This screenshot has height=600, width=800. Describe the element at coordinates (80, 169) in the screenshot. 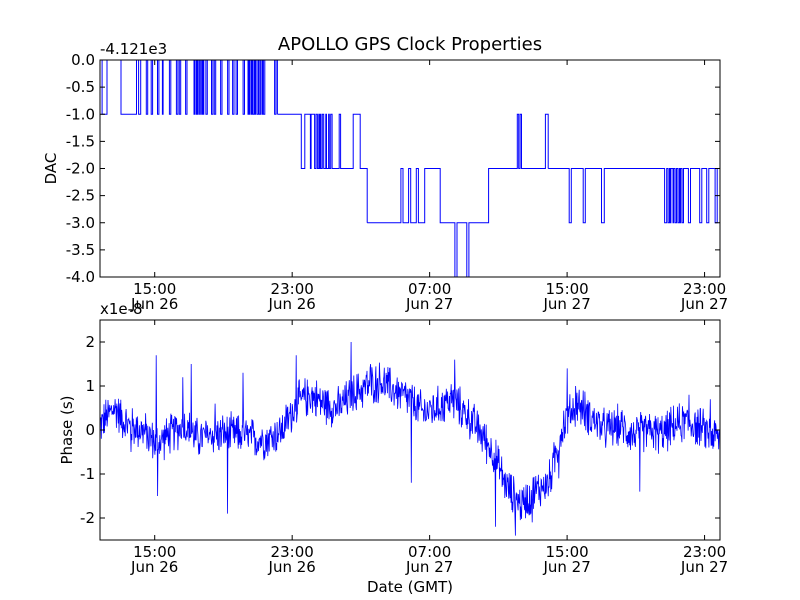

I see `y-tick-label: -2.0` at that location.